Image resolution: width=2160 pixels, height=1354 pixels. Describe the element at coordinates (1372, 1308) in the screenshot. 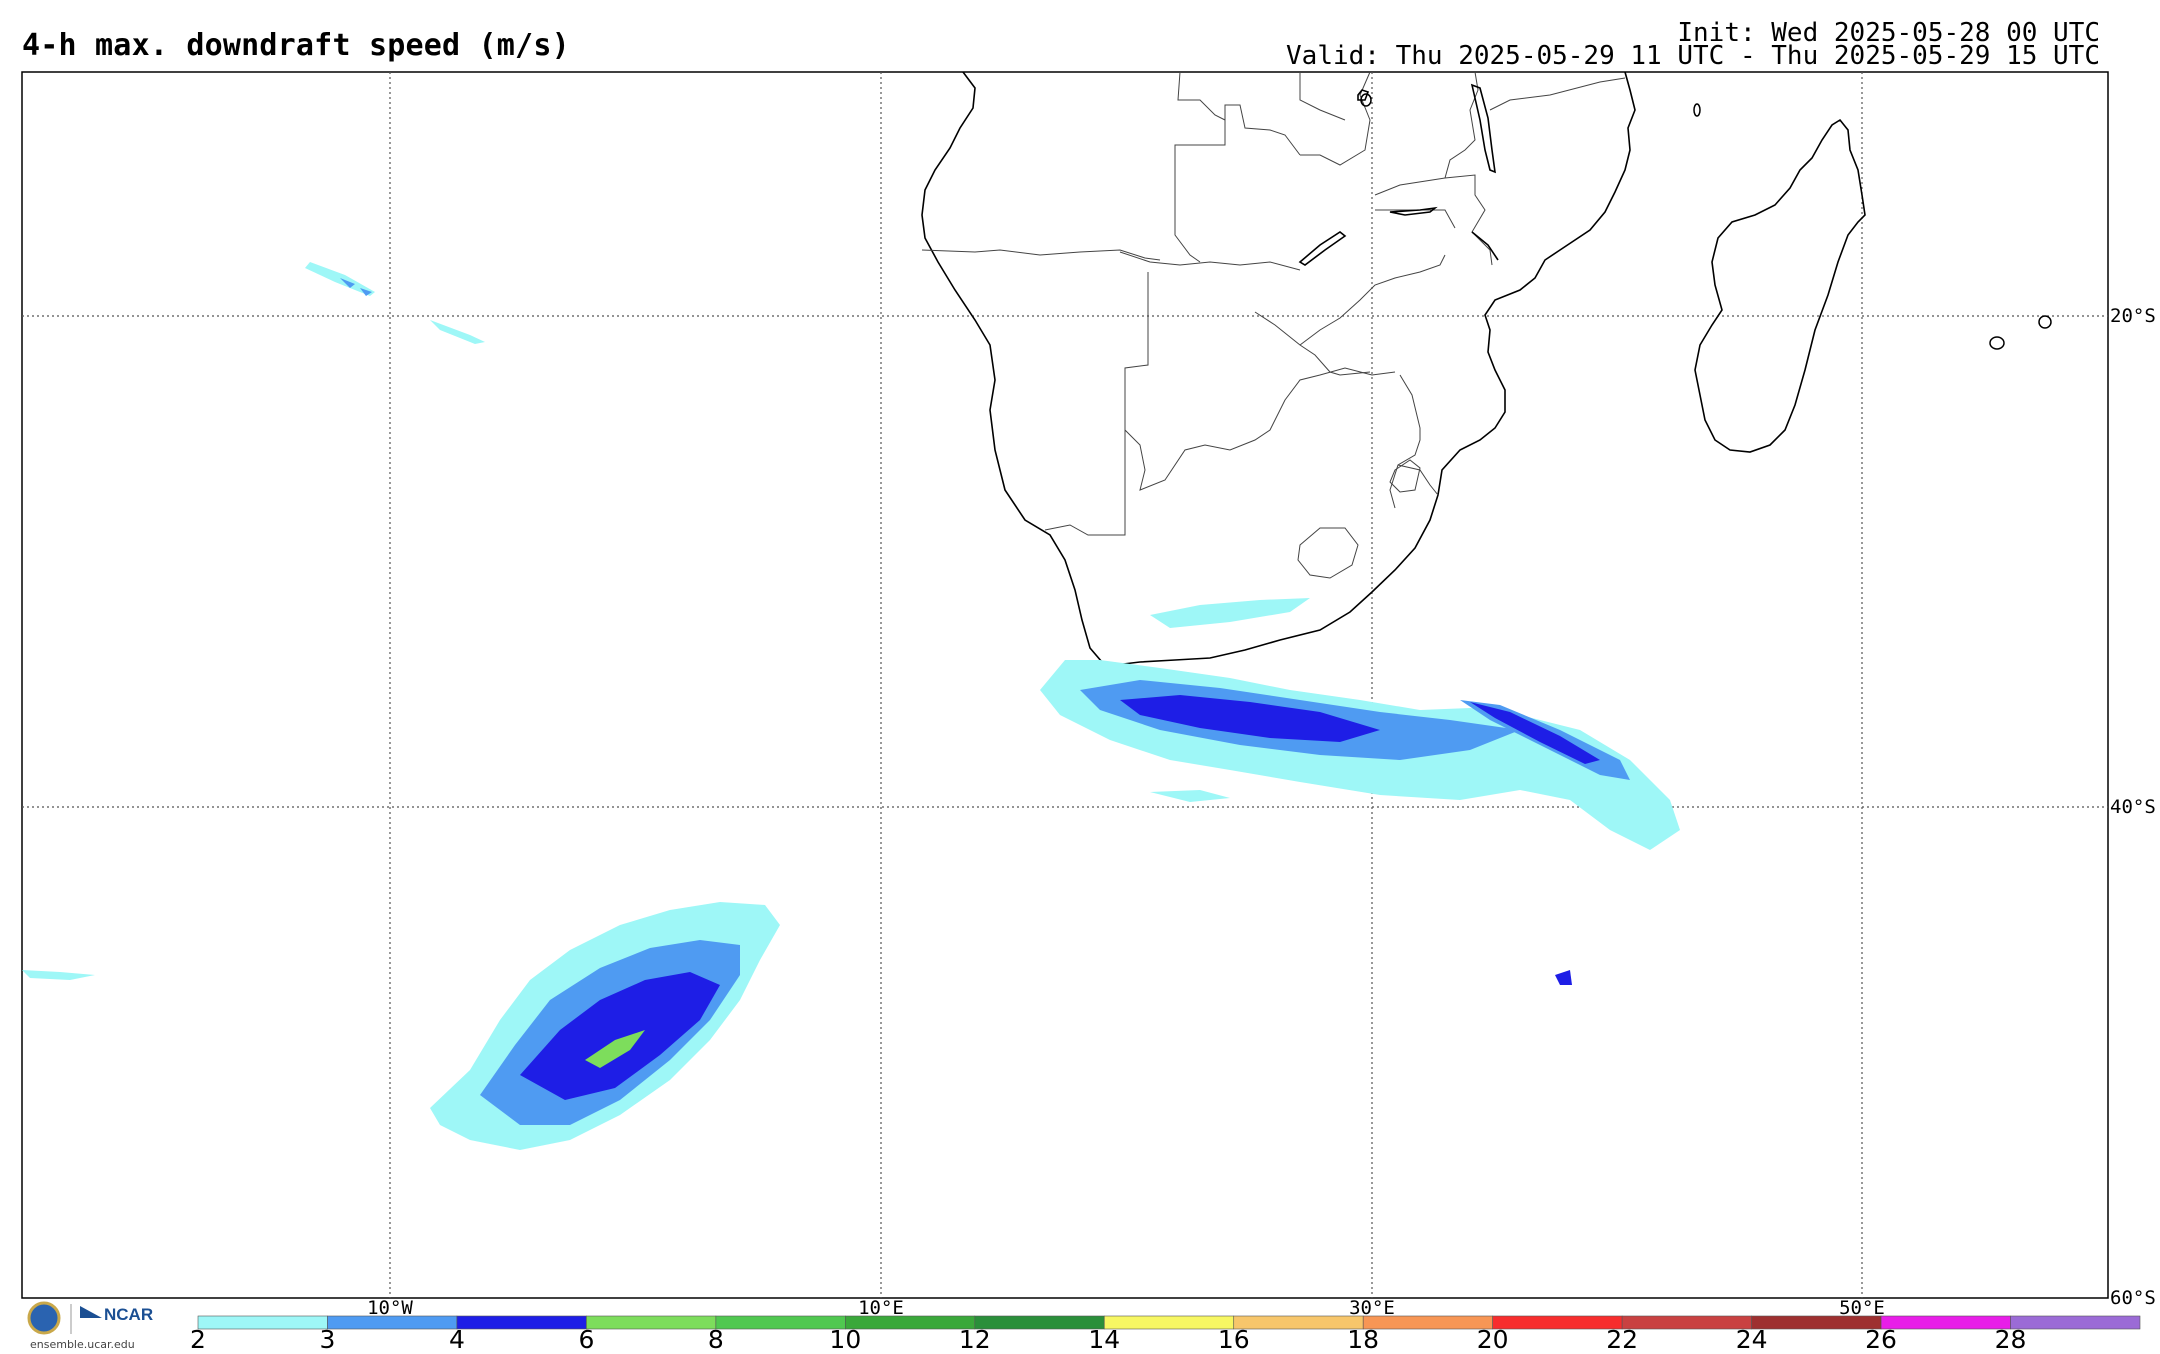

I see `lon-label-30e: 30°E` at that location.